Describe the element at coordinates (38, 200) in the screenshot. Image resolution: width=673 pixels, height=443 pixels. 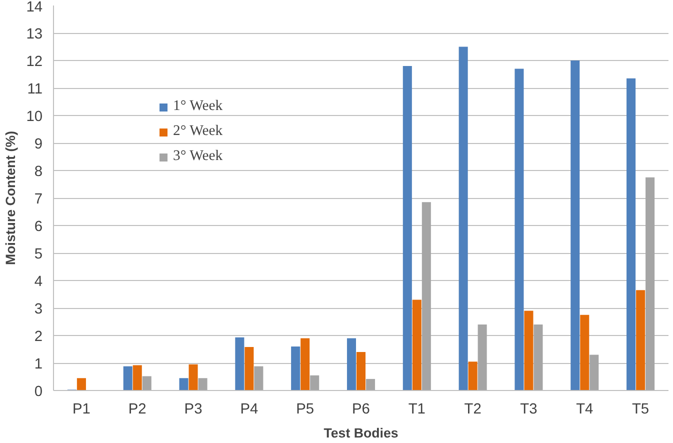
I see `y-tick-label: 7` at that location.